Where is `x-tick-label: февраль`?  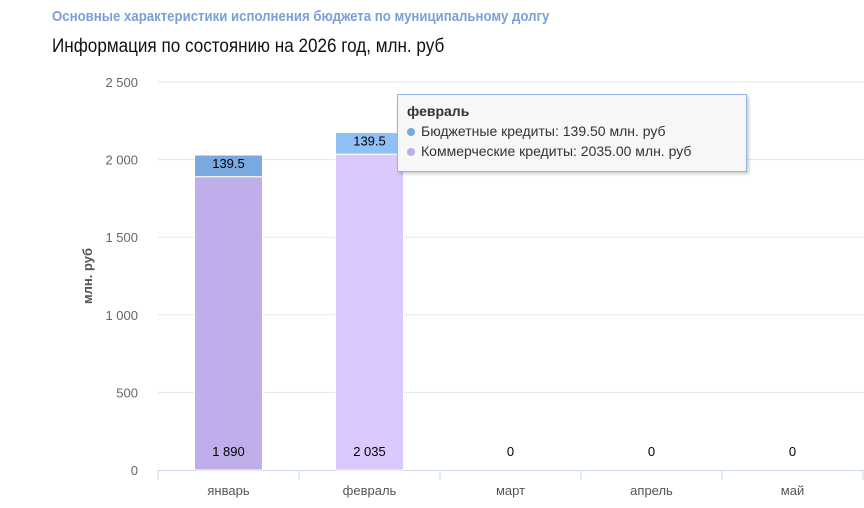 x-tick-label: февраль is located at coordinates (370, 490).